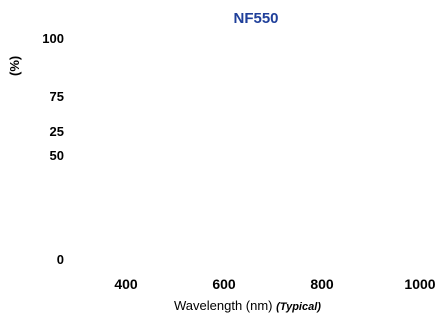 The image size is (442, 320). What do you see at coordinates (322, 284) in the screenshot?
I see `x-tick-label: 800` at bounding box center [322, 284].